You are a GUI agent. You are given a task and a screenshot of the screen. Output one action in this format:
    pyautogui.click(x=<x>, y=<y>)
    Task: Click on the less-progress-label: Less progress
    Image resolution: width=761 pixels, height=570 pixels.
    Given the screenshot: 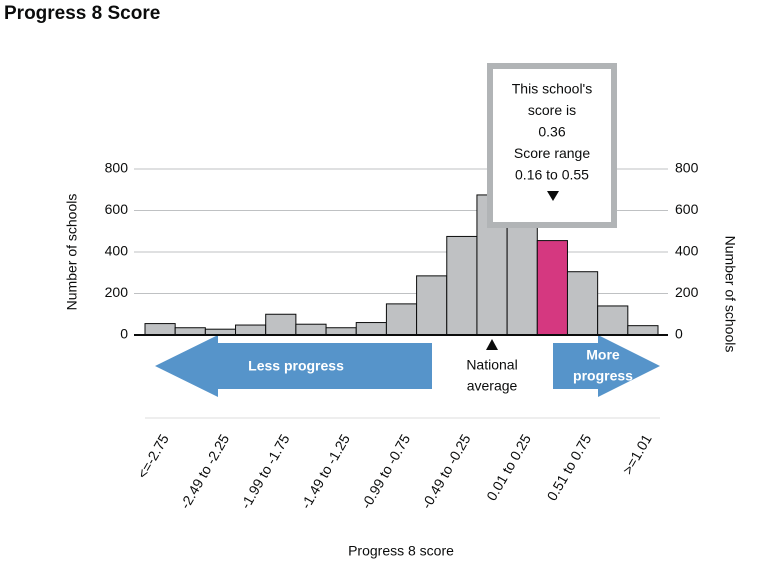 What is the action you would take?
    pyautogui.click(x=296, y=366)
    